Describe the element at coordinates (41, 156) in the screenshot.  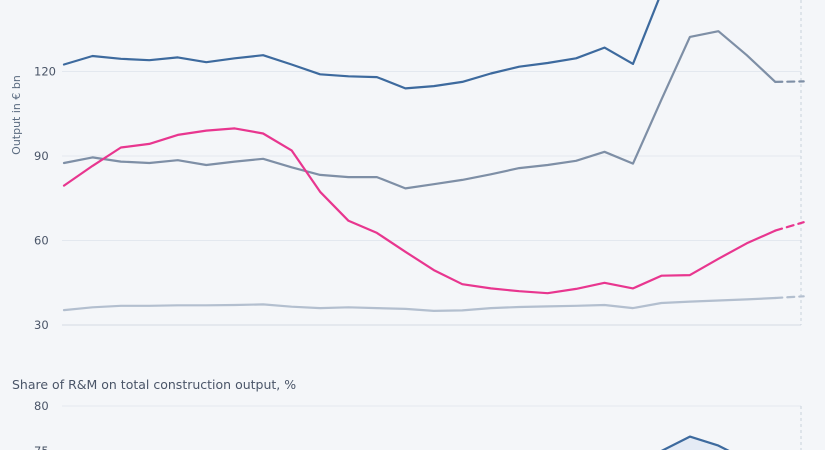
I see `y-tick-label: 90` at that location.